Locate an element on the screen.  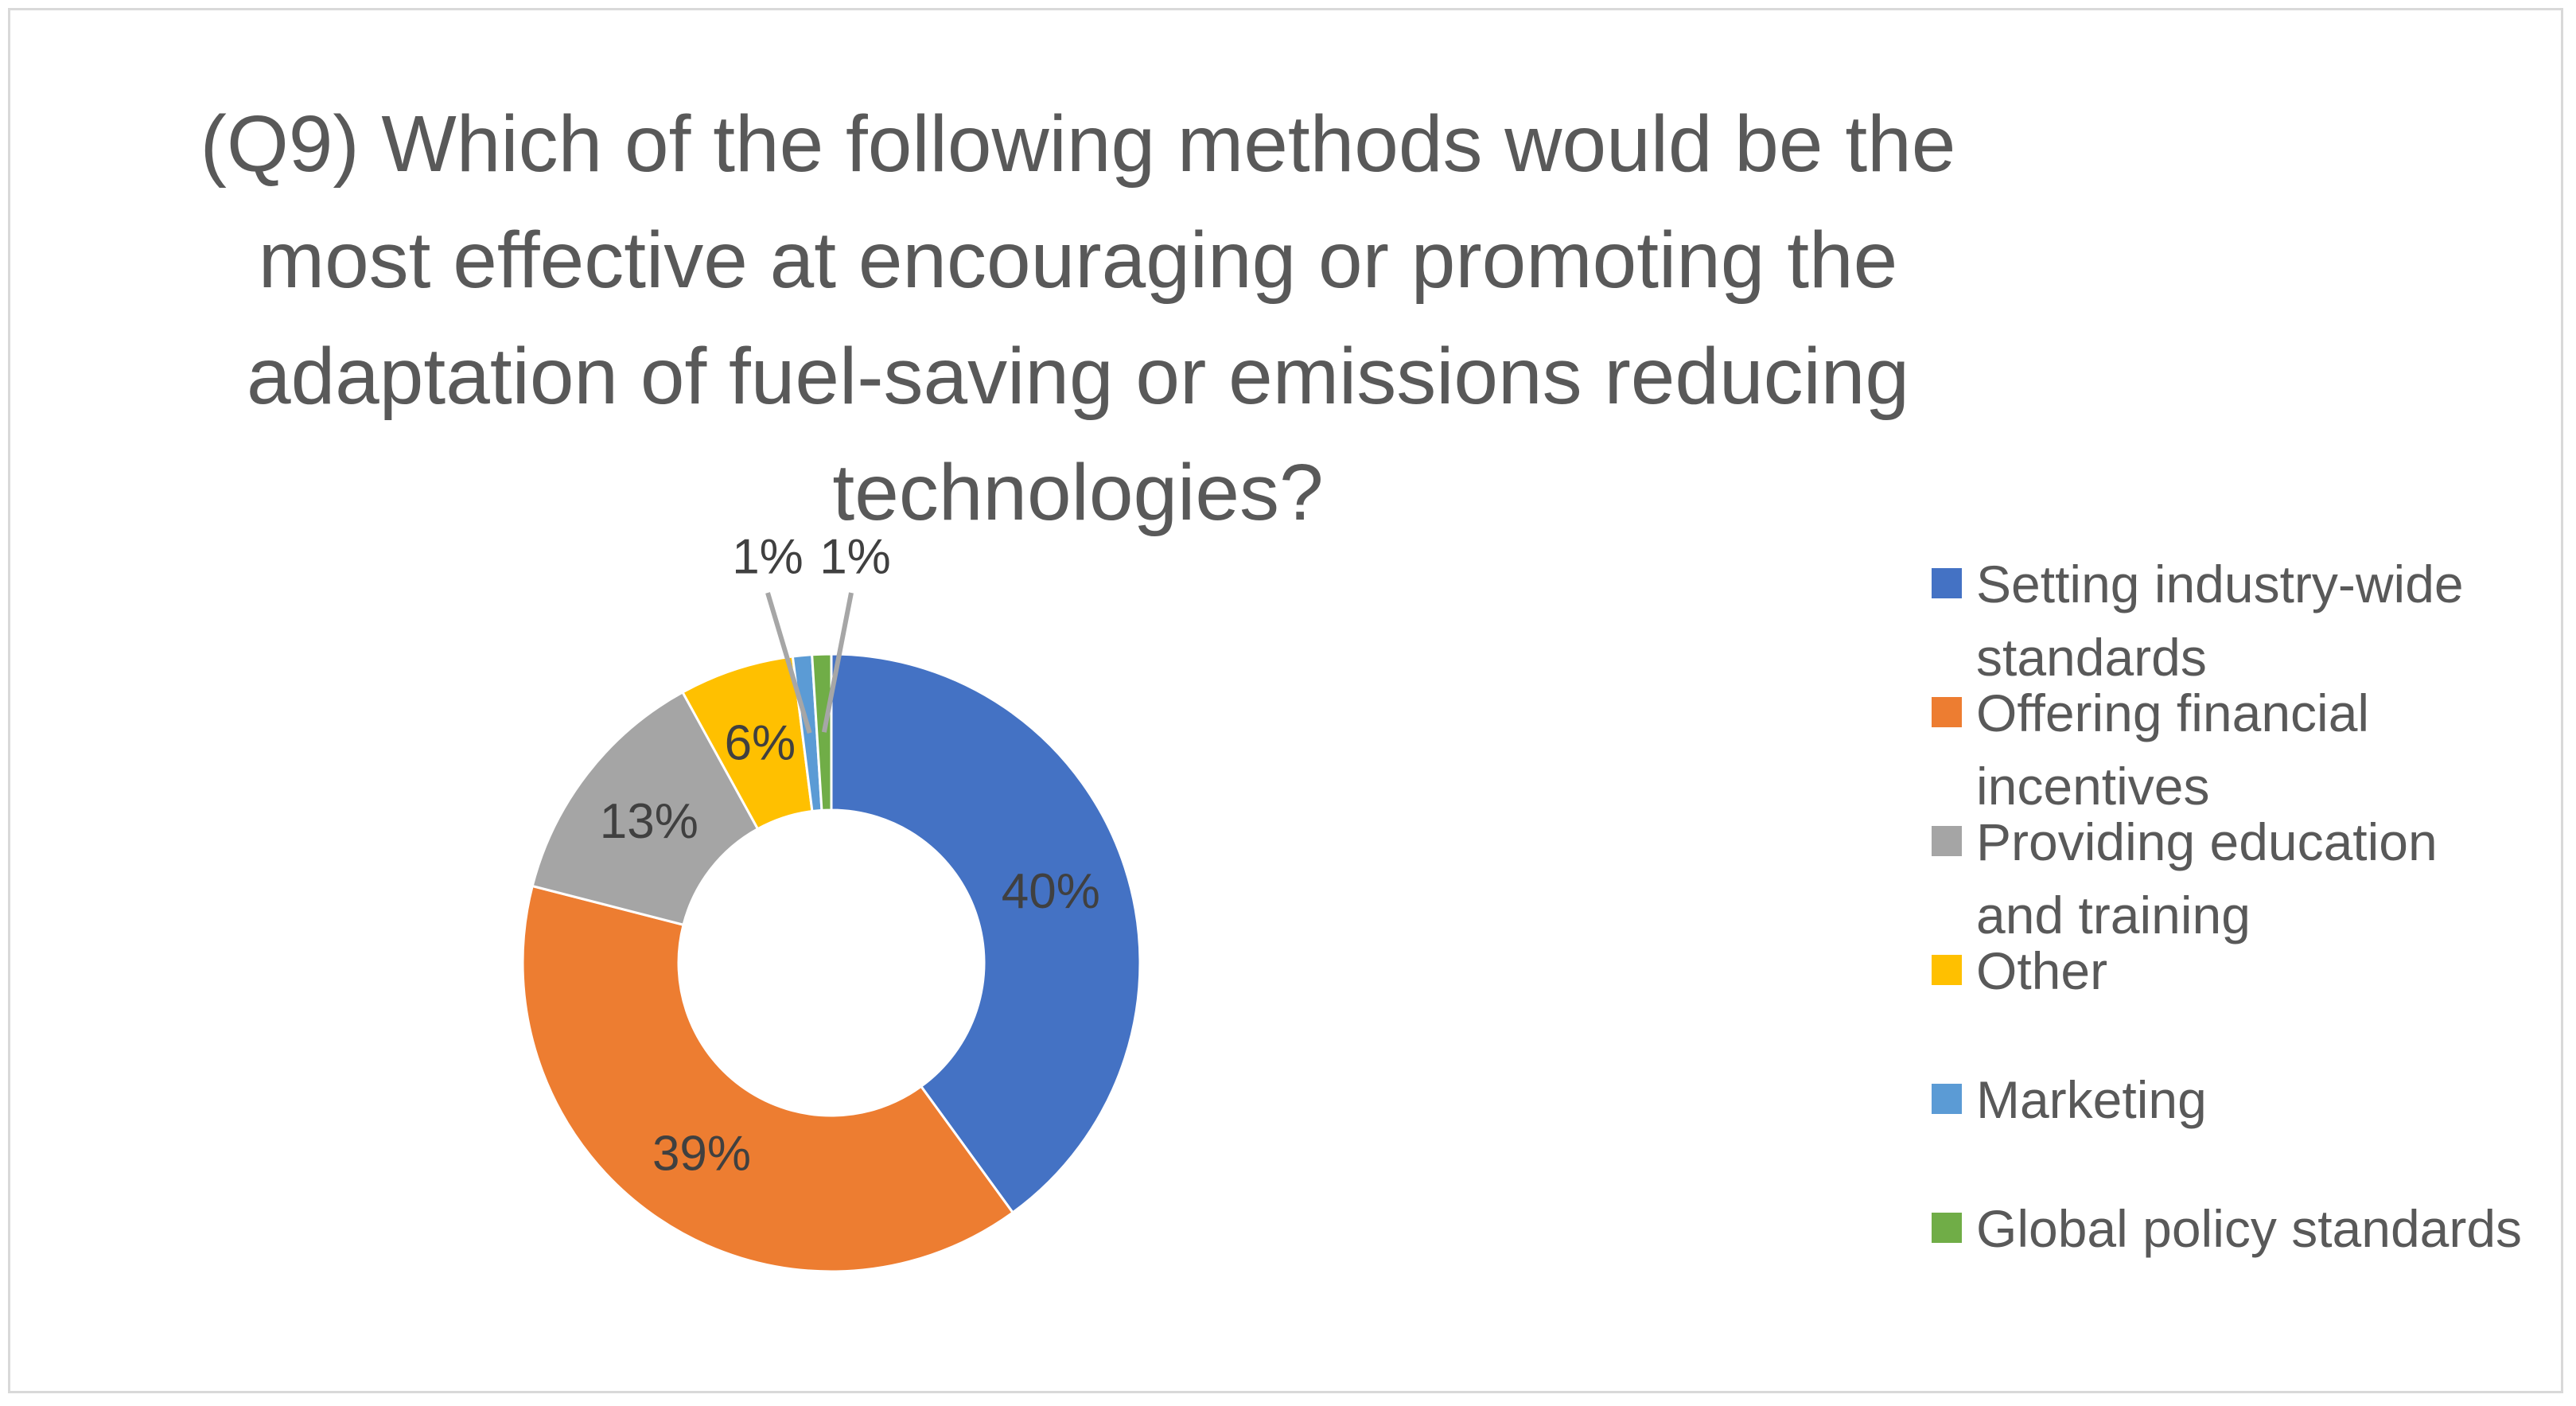
data-label-setting-industry-wide-standards: 40% is located at coordinates (1051, 891).